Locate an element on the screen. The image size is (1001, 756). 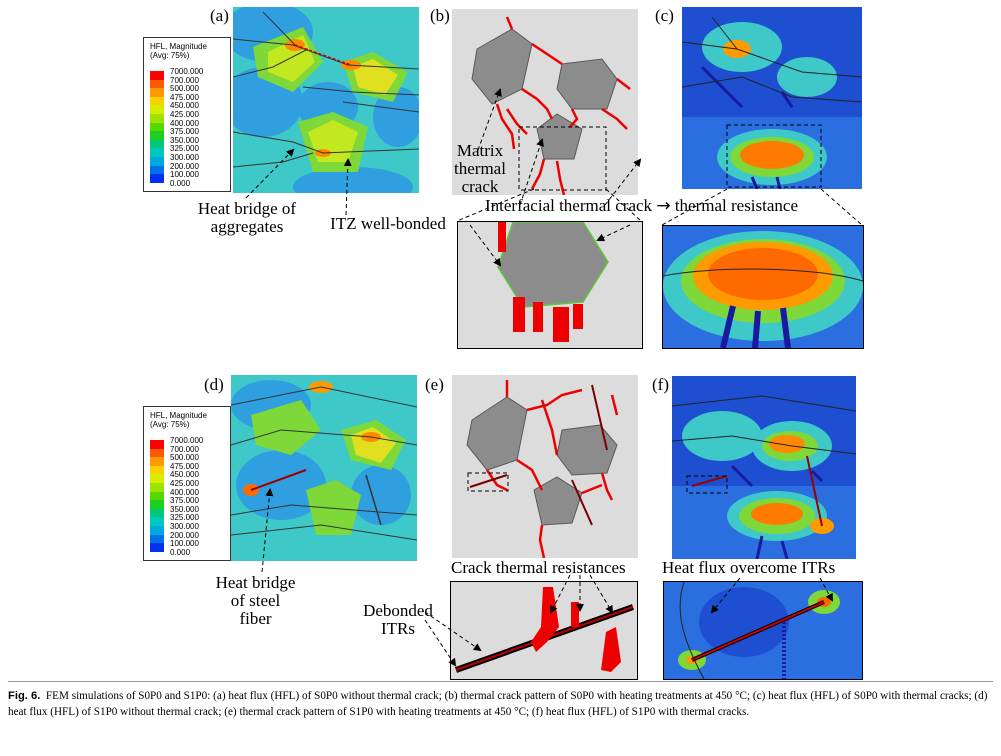
panel-b-zoom is located at coordinates (550, 285).